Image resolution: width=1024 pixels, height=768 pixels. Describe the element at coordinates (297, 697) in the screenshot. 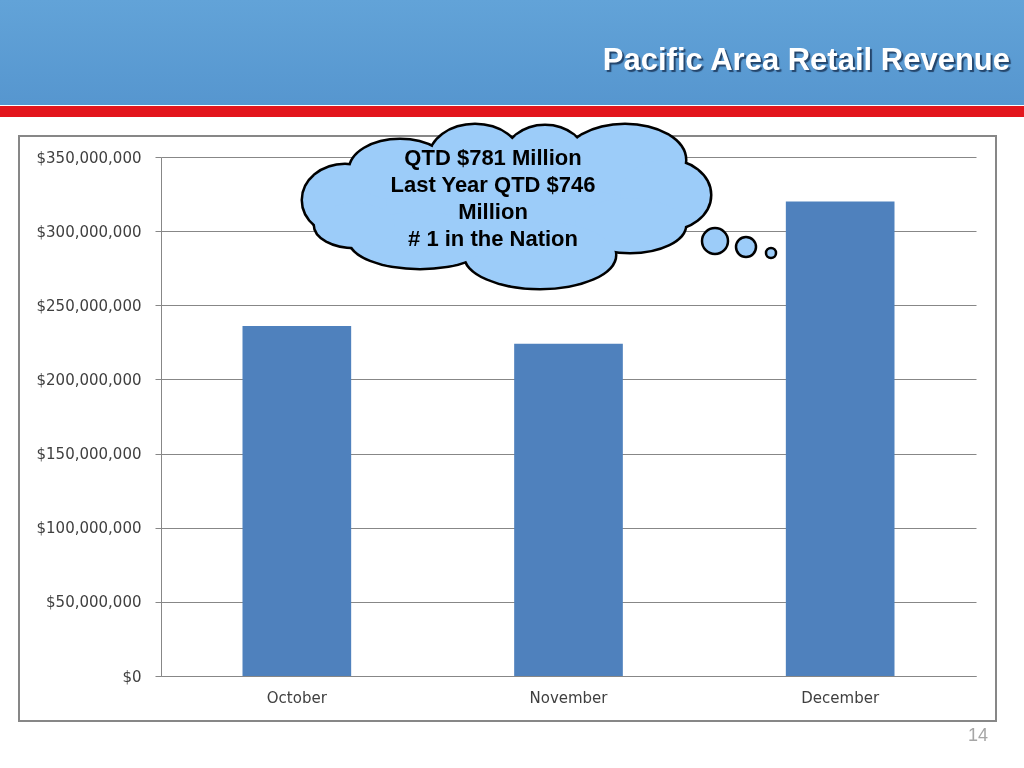

I see `x-tick-label: October` at that location.